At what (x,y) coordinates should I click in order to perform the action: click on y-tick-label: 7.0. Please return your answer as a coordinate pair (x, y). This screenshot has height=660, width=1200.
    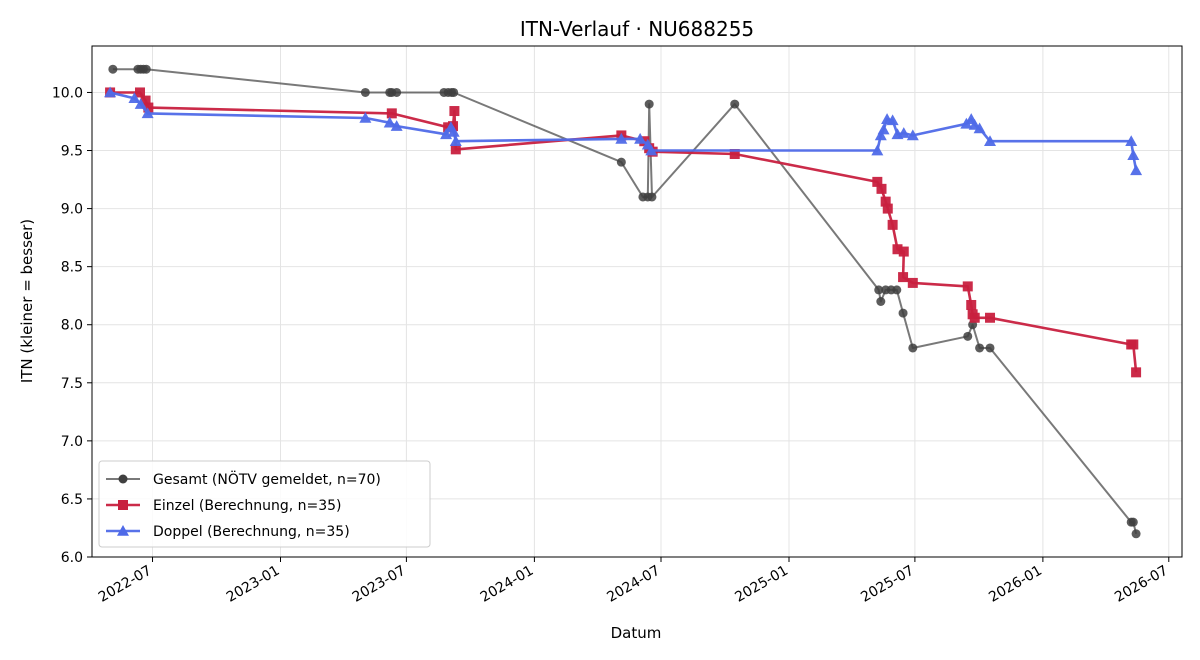
    Looking at the image, I should click on (72, 442).